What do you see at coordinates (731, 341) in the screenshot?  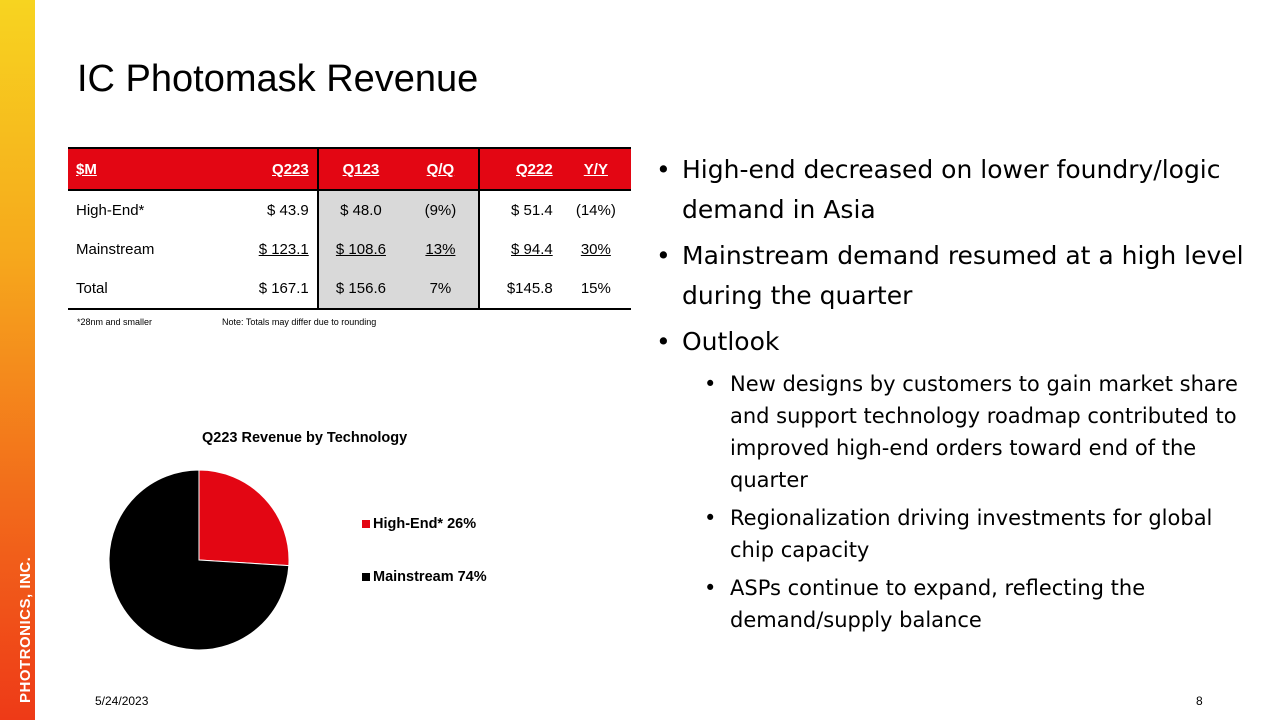 I see `bullet-text: Outlook` at bounding box center [731, 341].